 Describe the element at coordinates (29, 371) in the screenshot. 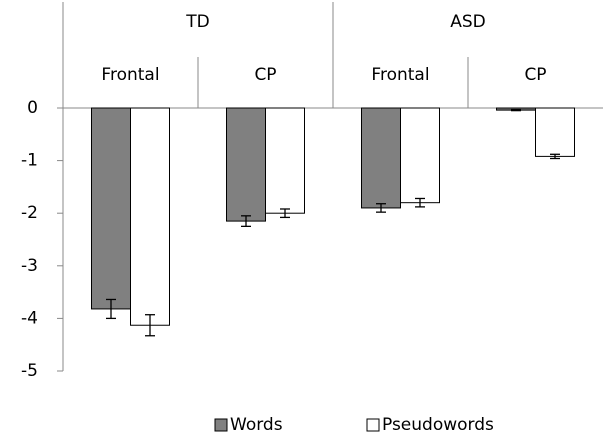

I see `y-tick-label: -5` at that location.